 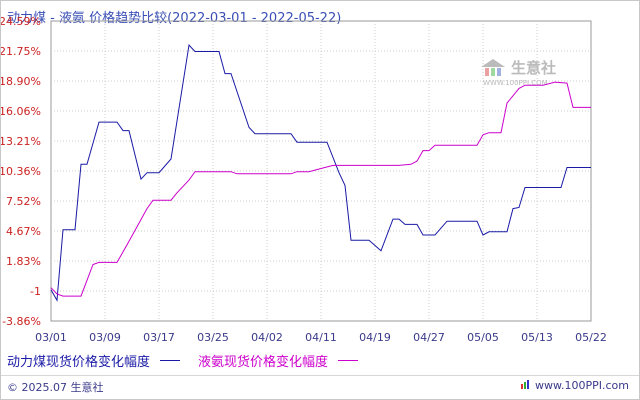 I want to click on y-tick-label: 7.52%, so click(x=23, y=201).